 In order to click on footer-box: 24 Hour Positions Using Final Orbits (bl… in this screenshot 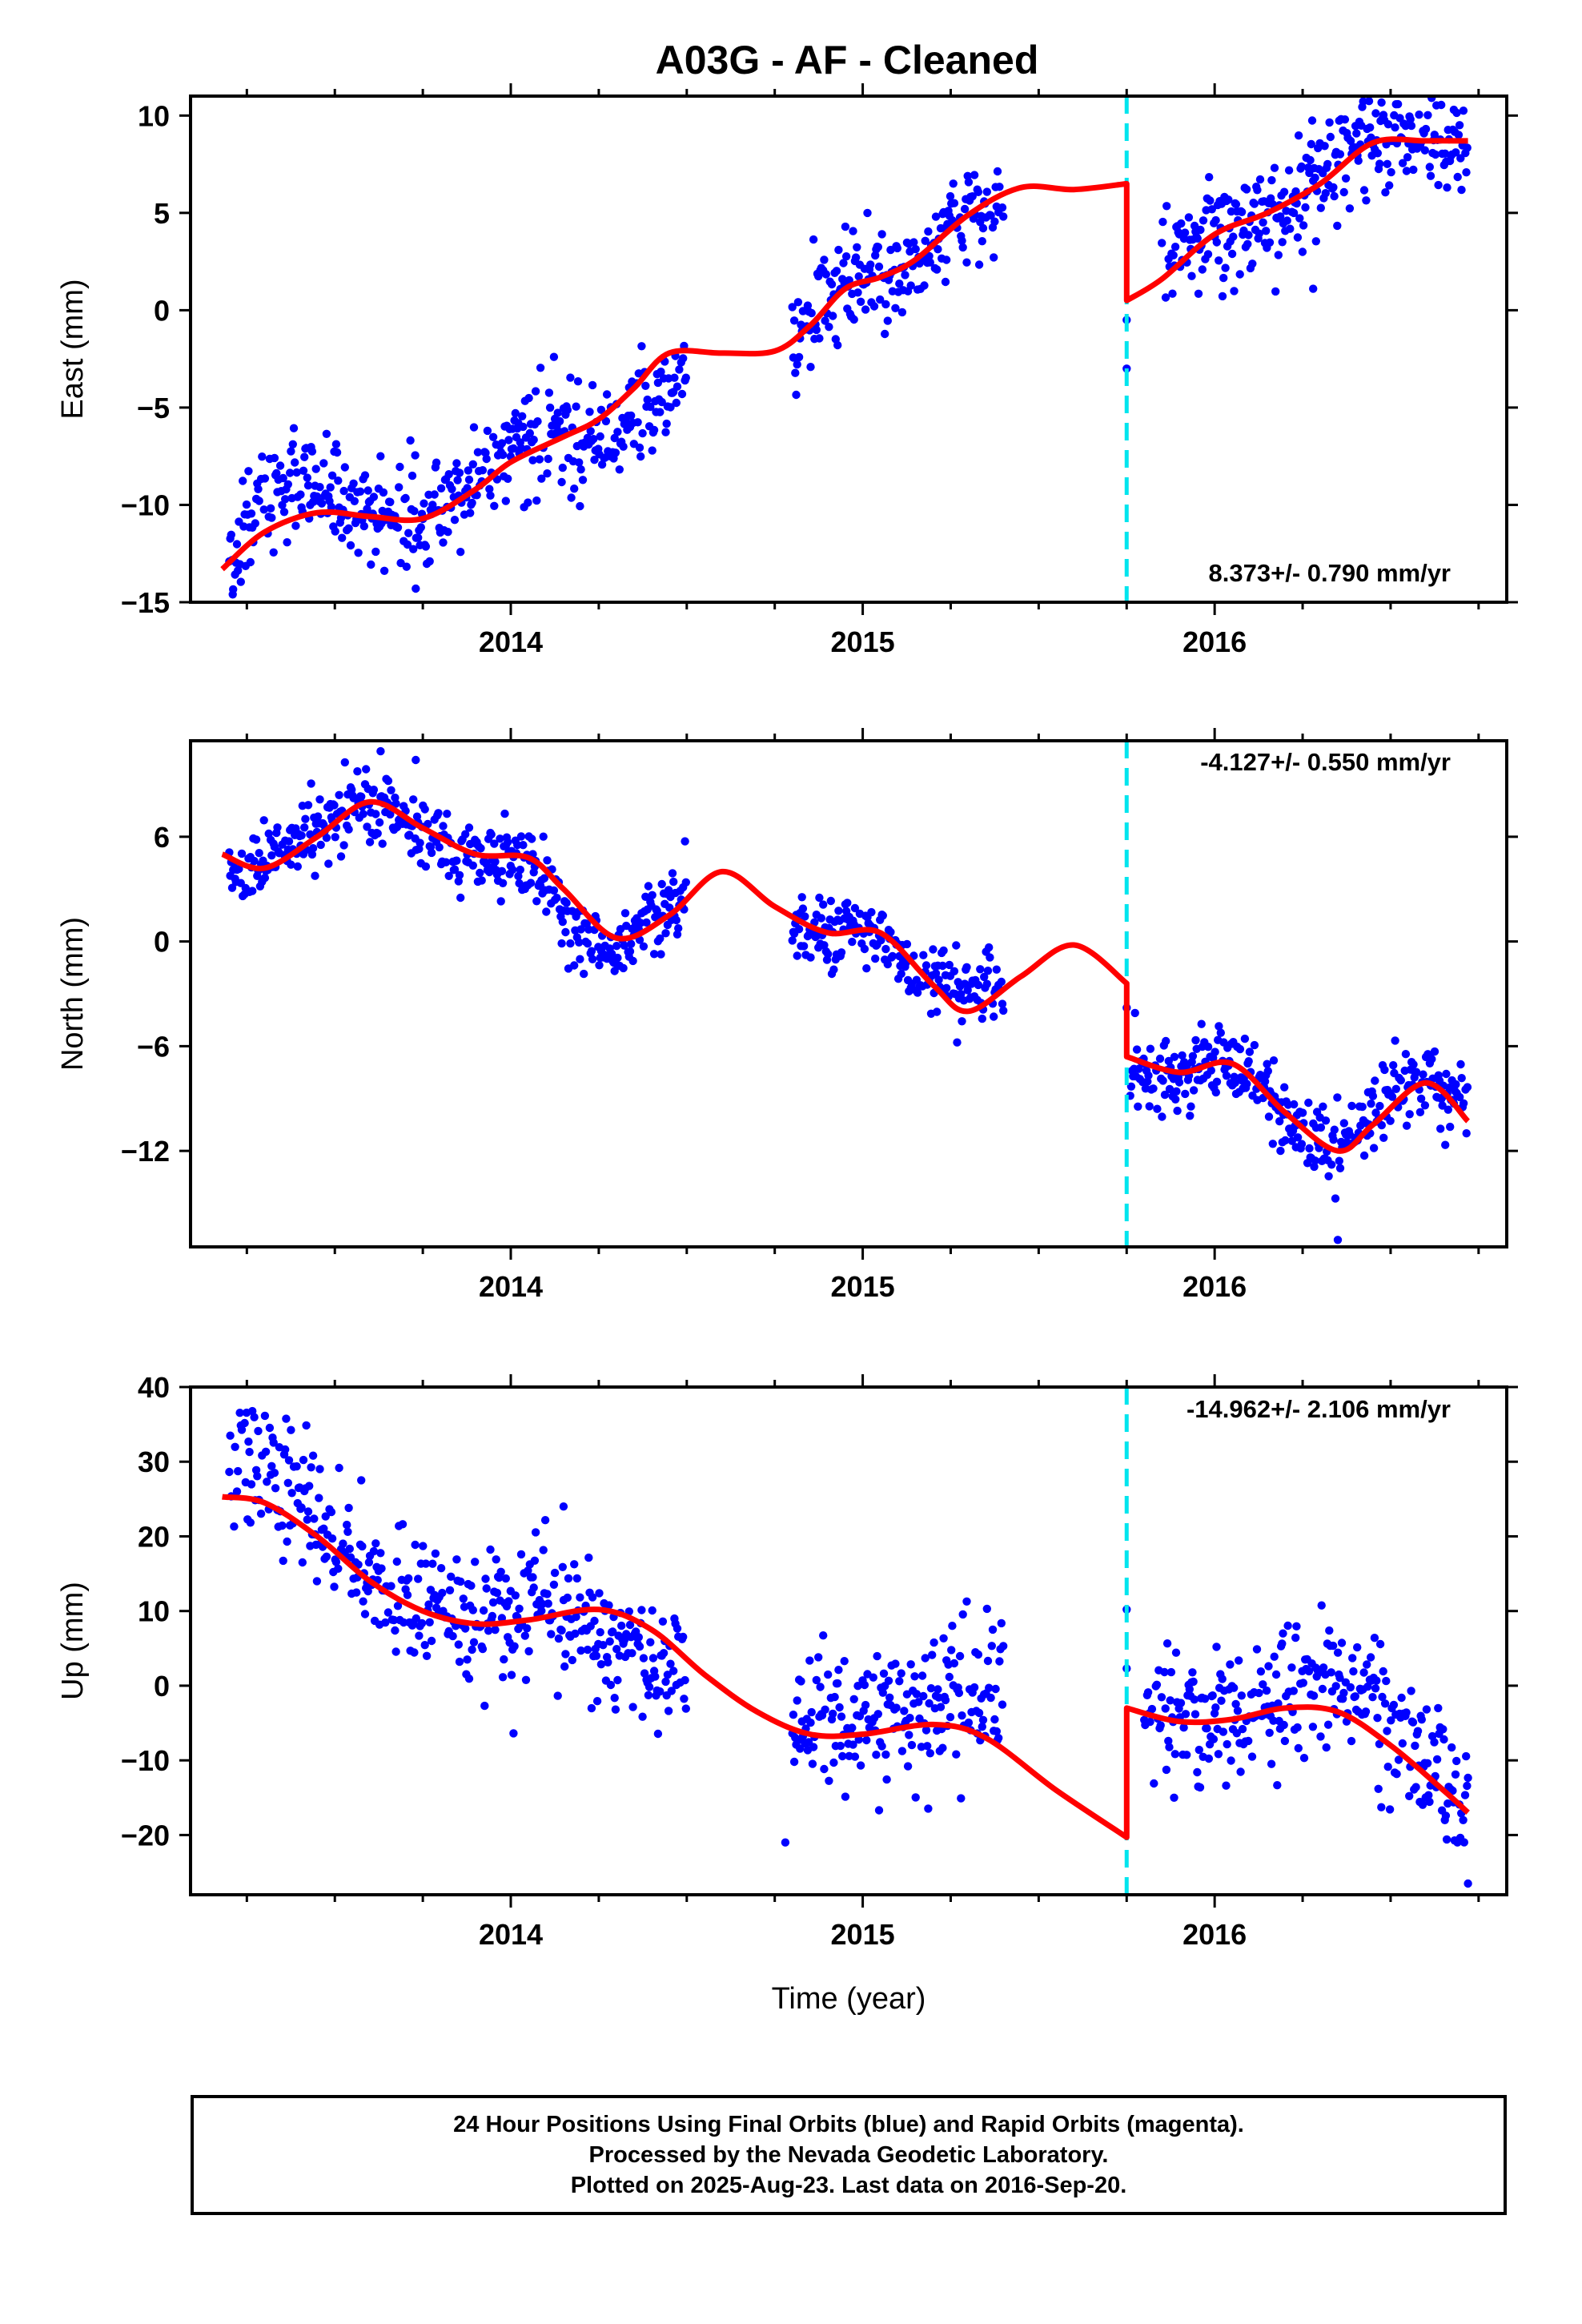, I will do `click(849, 2155)`.